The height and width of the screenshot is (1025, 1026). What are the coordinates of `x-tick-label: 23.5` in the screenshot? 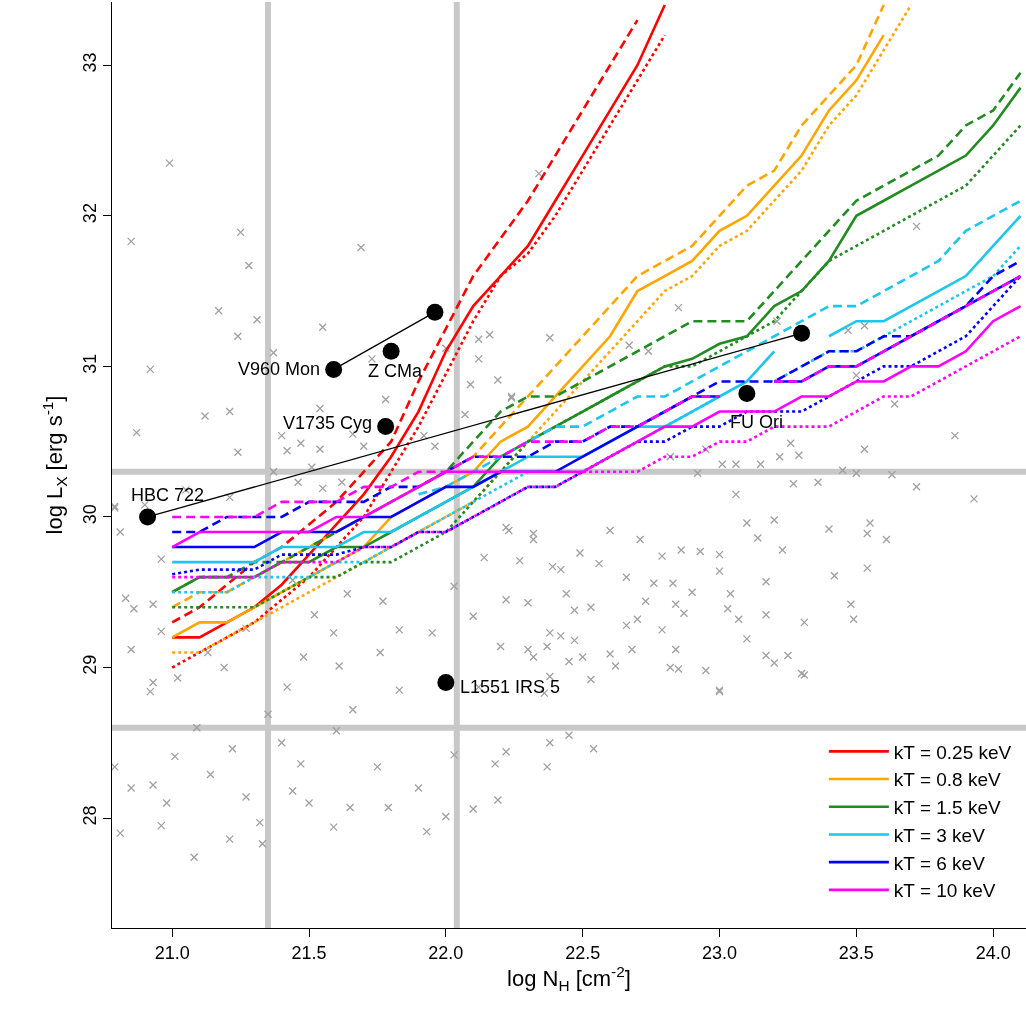 It's located at (856, 952).